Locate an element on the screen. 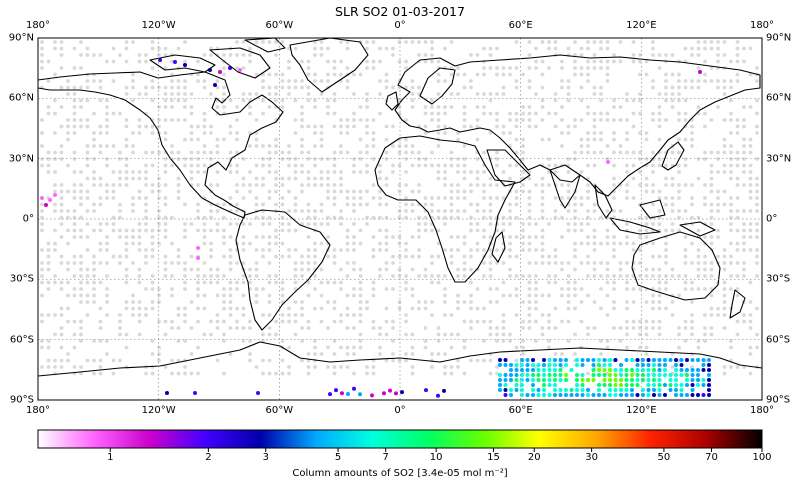  coast-japan is located at coordinates (673, 156).